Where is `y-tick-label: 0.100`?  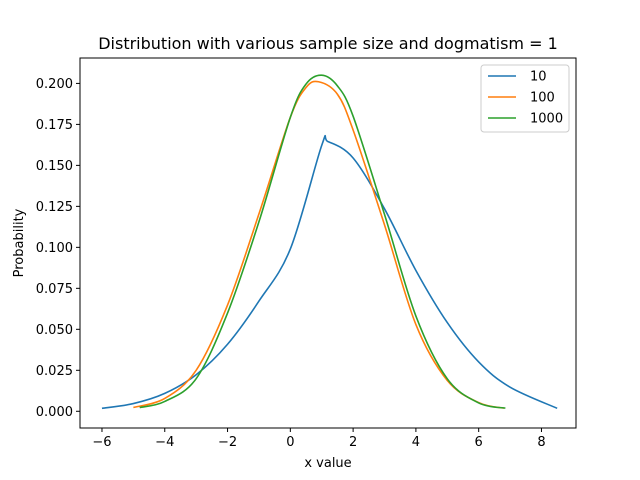
y-tick-label: 0.100 is located at coordinates (54, 248).